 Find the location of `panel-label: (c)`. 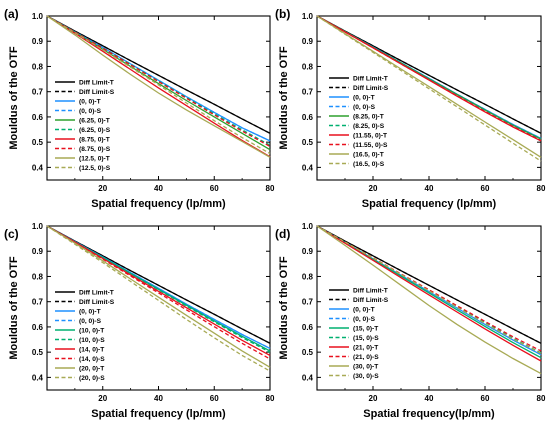

panel-label: (c) is located at coordinates (11, 234).